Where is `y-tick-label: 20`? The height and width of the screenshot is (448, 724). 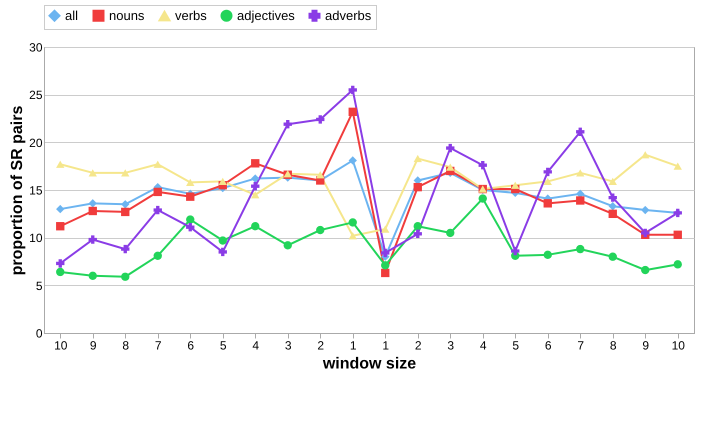 y-tick-label: 20 is located at coordinates (36, 143).